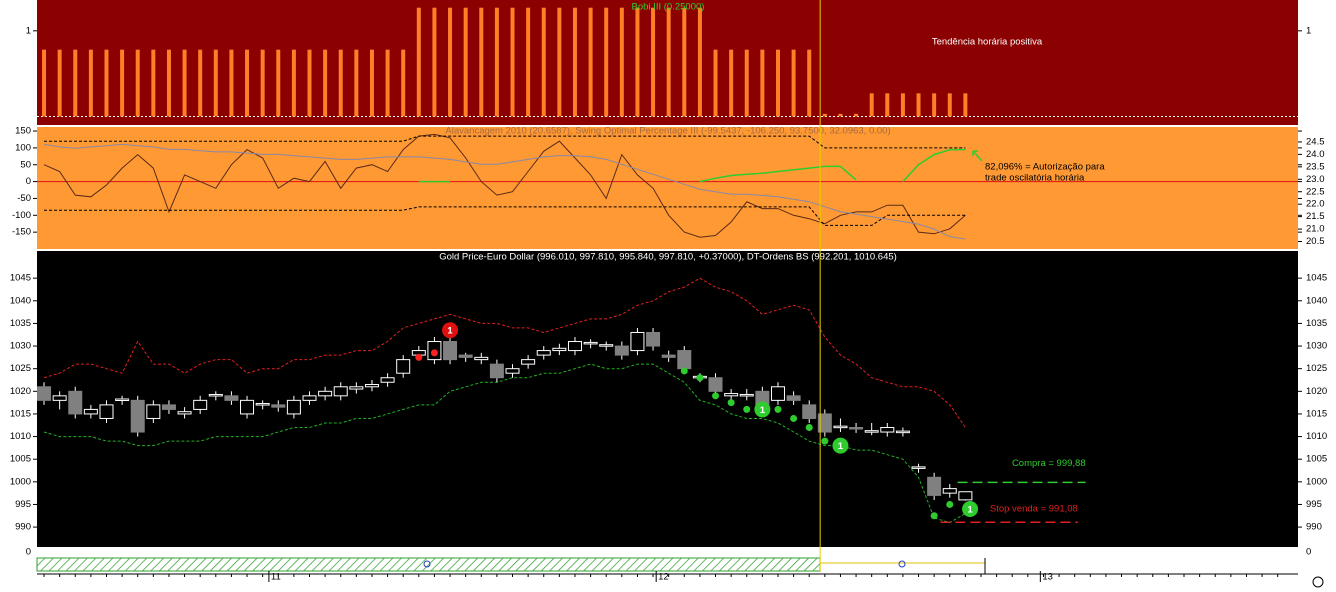 The width and height of the screenshot is (1336, 592). Describe the element at coordinates (23, 147) in the screenshot. I see `y-tick-label: 100` at that location.